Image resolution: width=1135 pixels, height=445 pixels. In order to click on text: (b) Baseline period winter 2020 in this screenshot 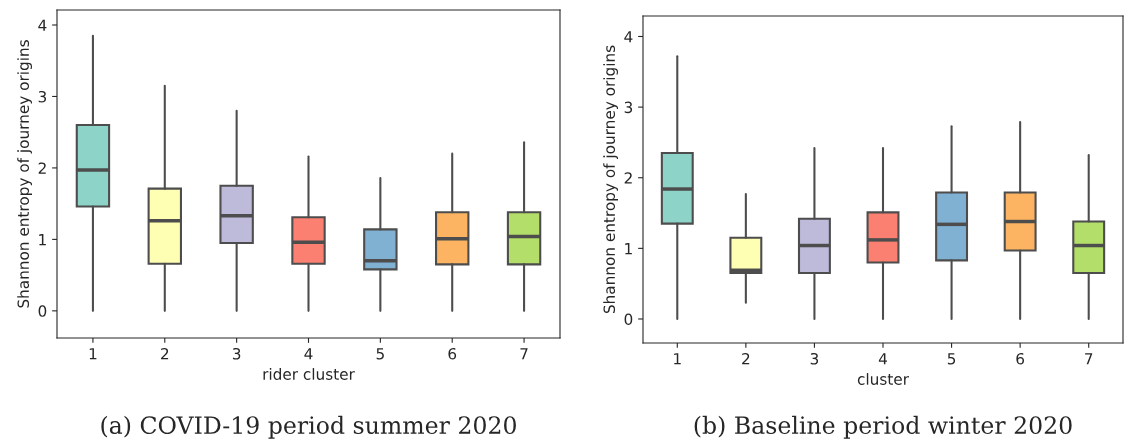, I will do `click(883, 427)`.